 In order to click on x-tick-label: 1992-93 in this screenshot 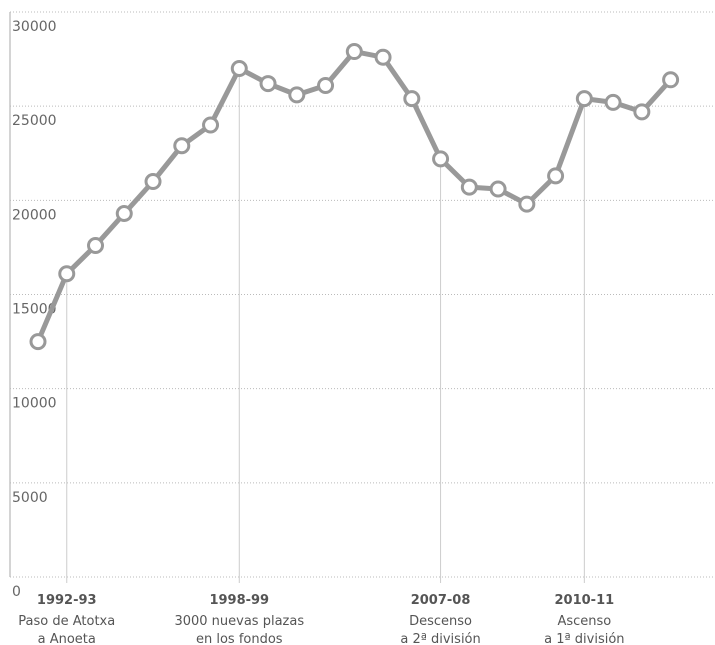, I will do `click(67, 600)`.